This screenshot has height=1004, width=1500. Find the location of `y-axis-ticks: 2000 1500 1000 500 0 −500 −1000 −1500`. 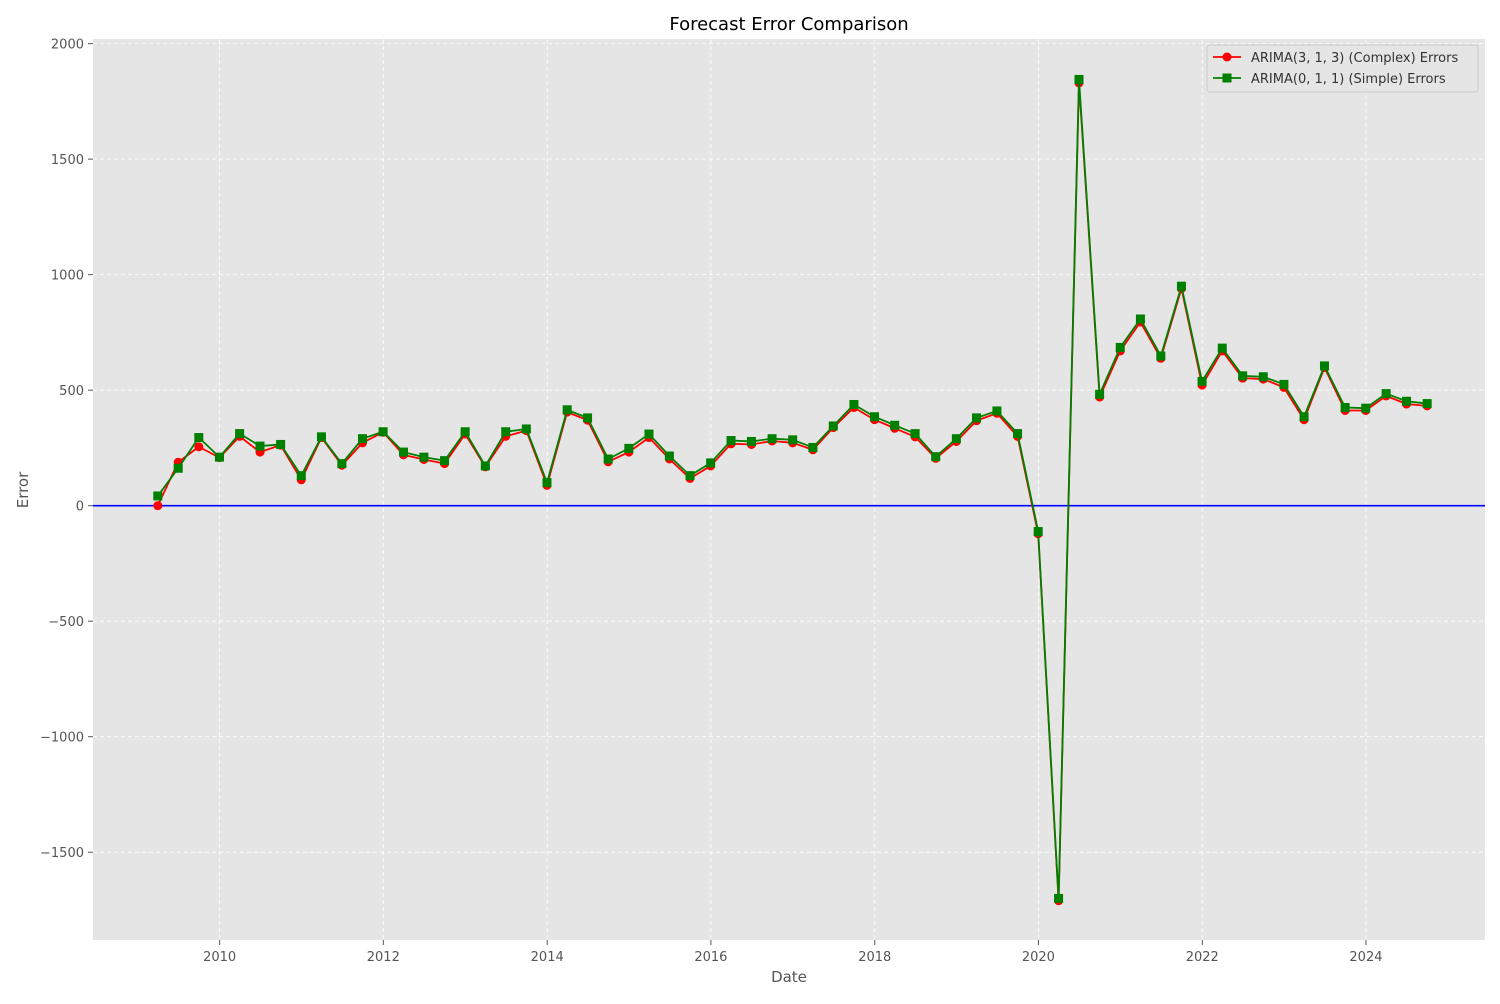

y-axis-ticks: 2000 1500 1000 500 0 −500 −1000 −1500 is located at coordinates (66, 449).